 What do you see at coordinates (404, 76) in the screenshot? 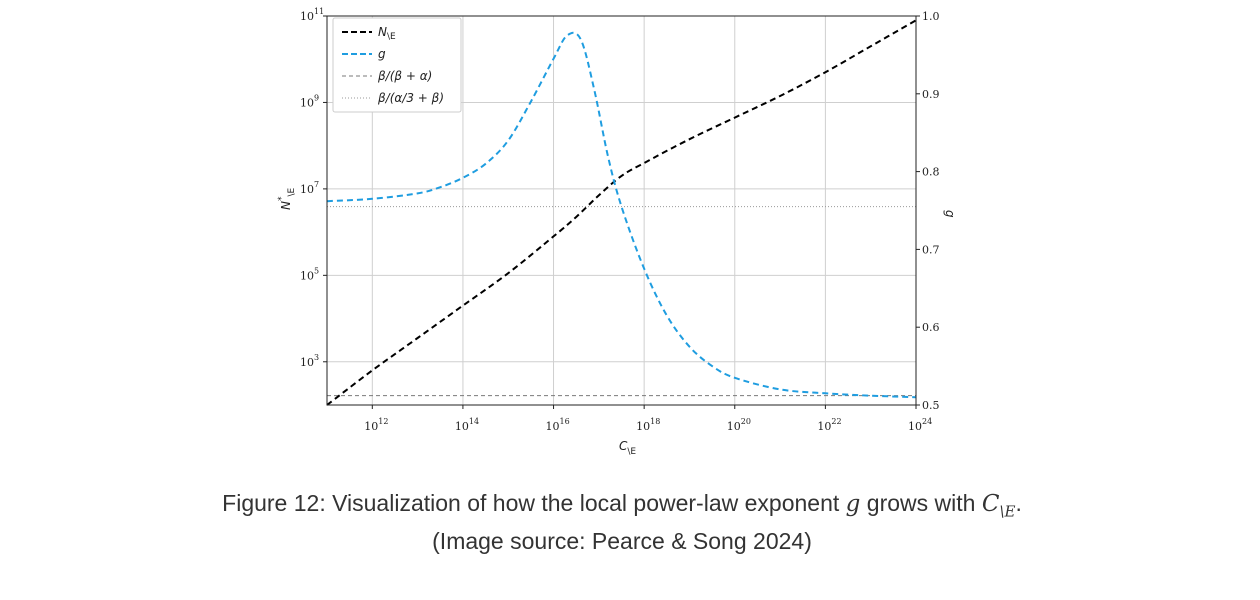
I see `legend-label-beta-alpha: β/(β + α)` at bounding box center [404, 76].